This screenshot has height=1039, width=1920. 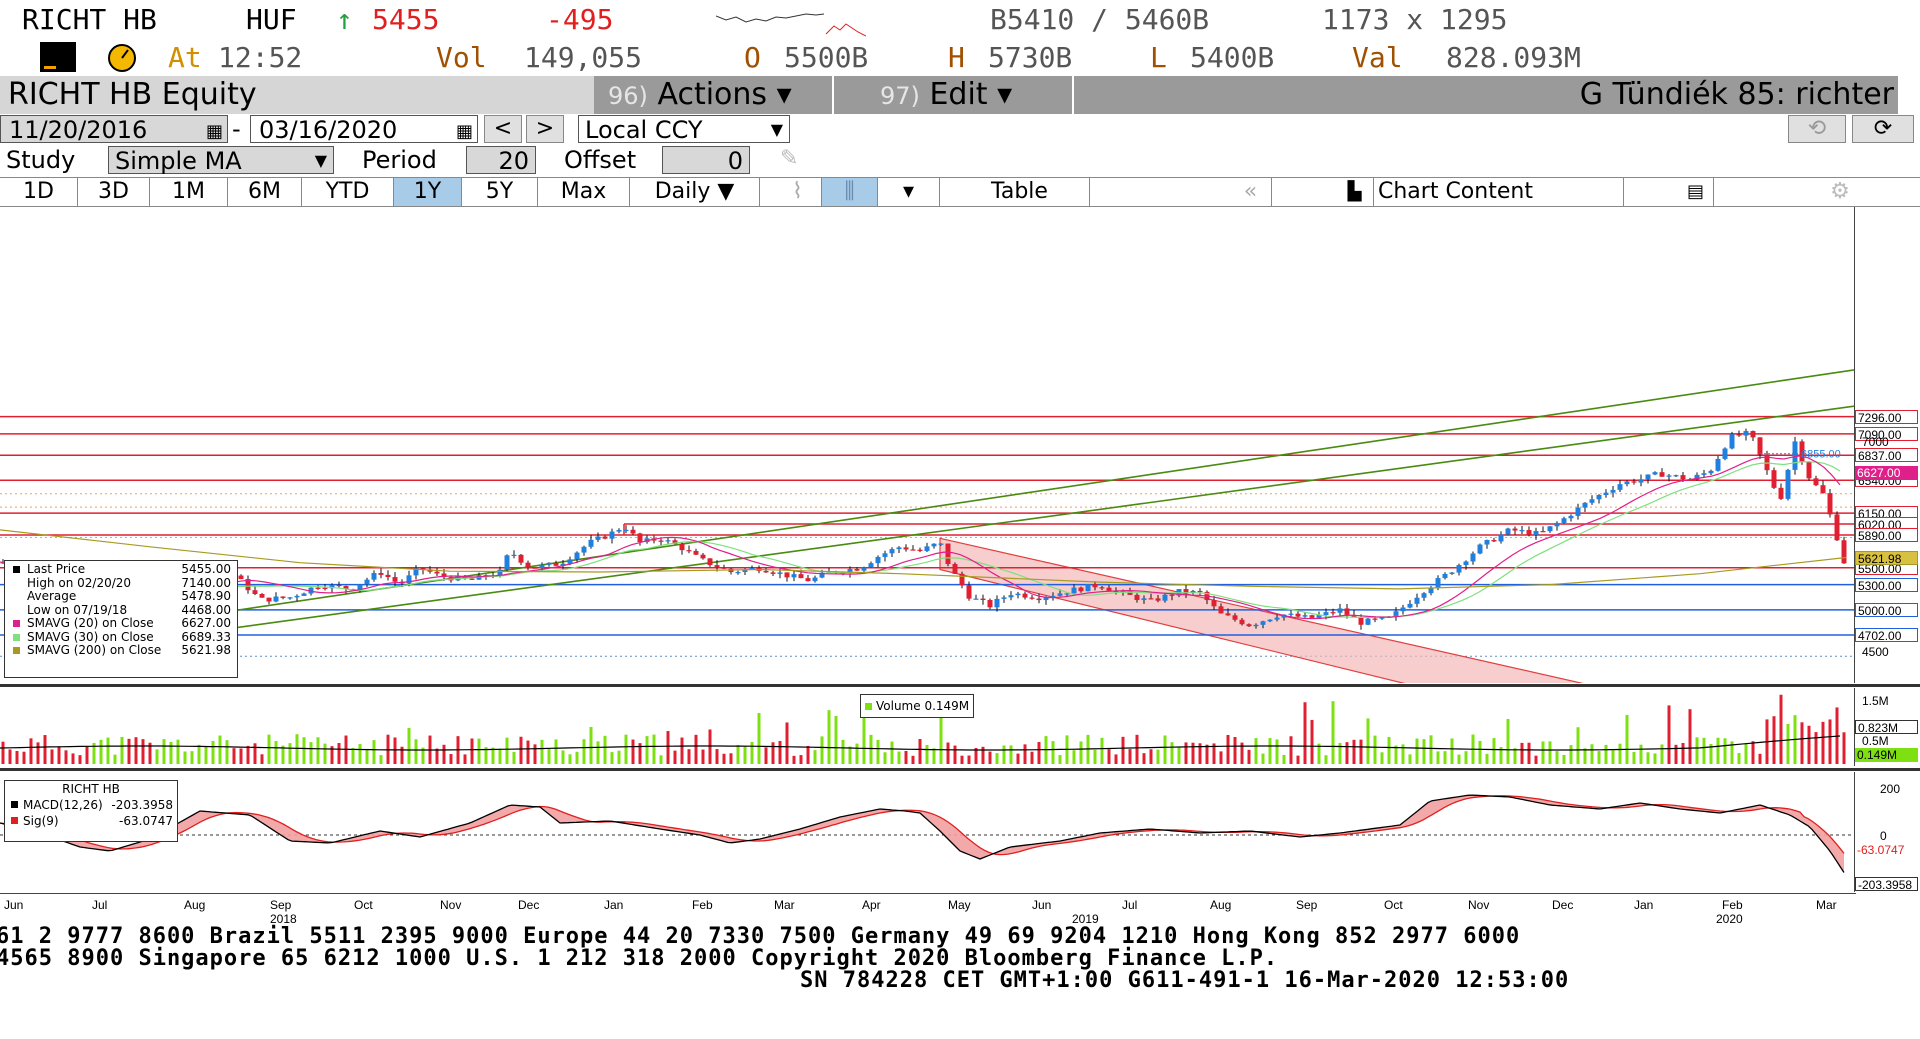 I want to click on chart-type-dropdown: ▾, so click(x=909, y=192).